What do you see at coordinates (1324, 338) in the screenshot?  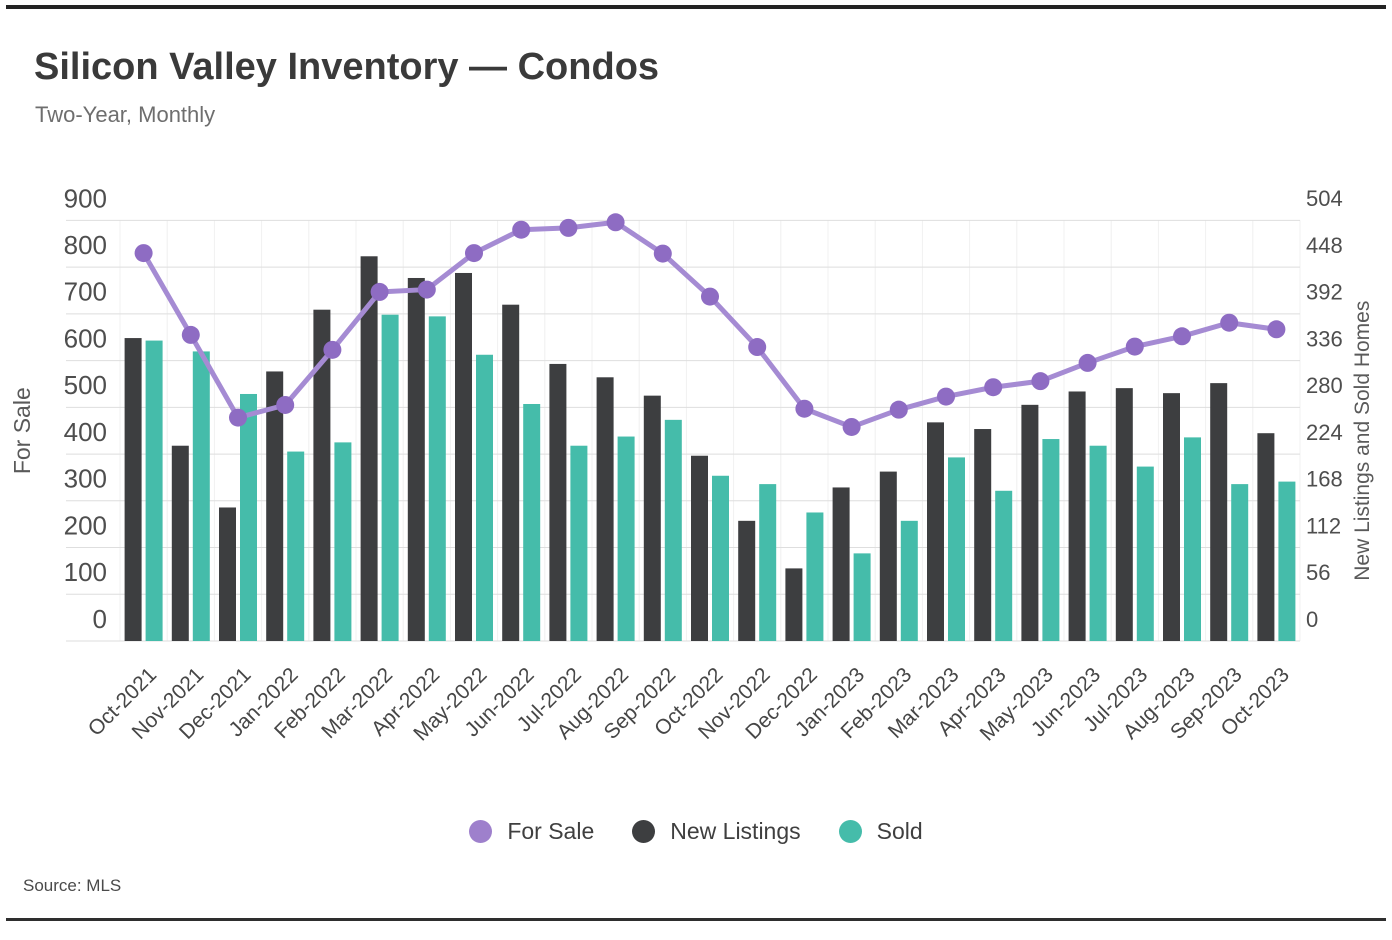 I see `right-axis-tick-label: 336` at bounding box center [1324, 338].